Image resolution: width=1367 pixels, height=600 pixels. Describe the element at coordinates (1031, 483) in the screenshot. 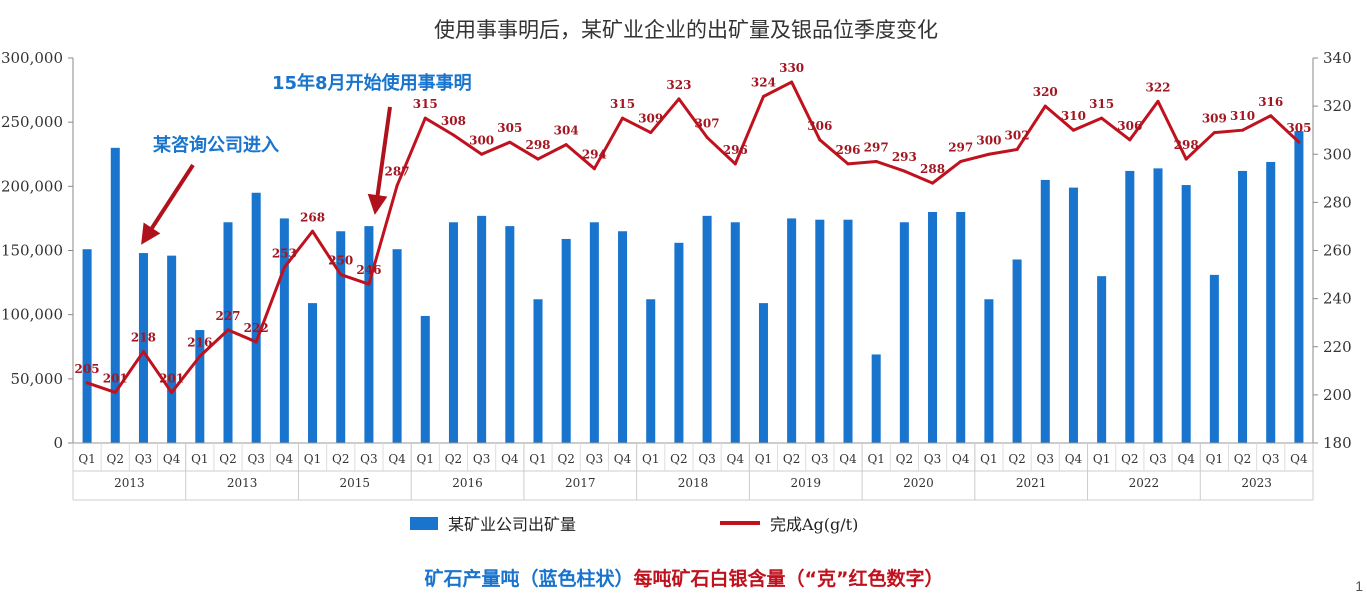

I see `year-label: 2021` at that location.